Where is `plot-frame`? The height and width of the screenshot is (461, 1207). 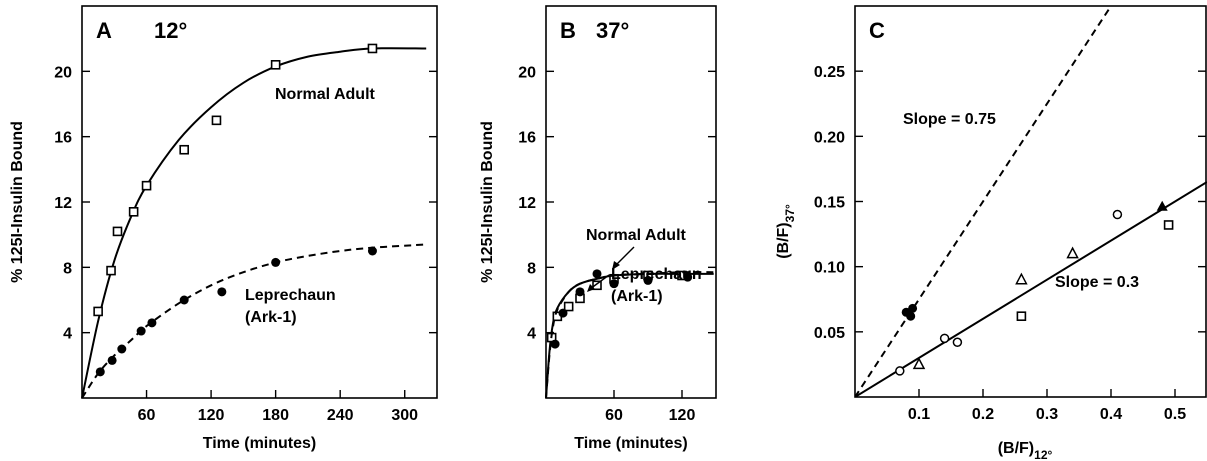 plot-frame is located at coordinates (631, 202).